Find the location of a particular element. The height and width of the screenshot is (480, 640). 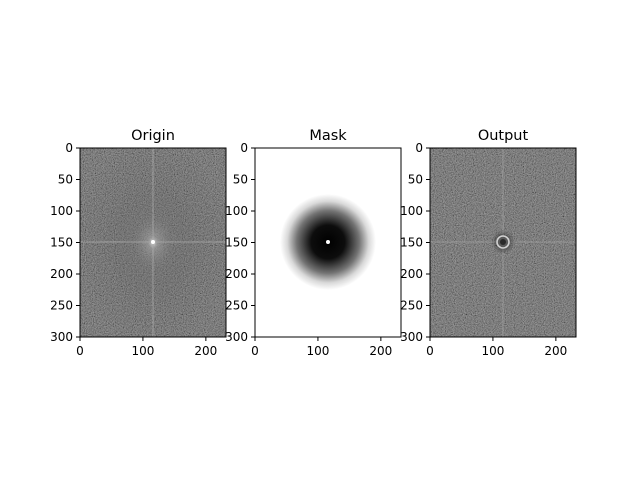

image-origin is located at coordinates (153, 242).